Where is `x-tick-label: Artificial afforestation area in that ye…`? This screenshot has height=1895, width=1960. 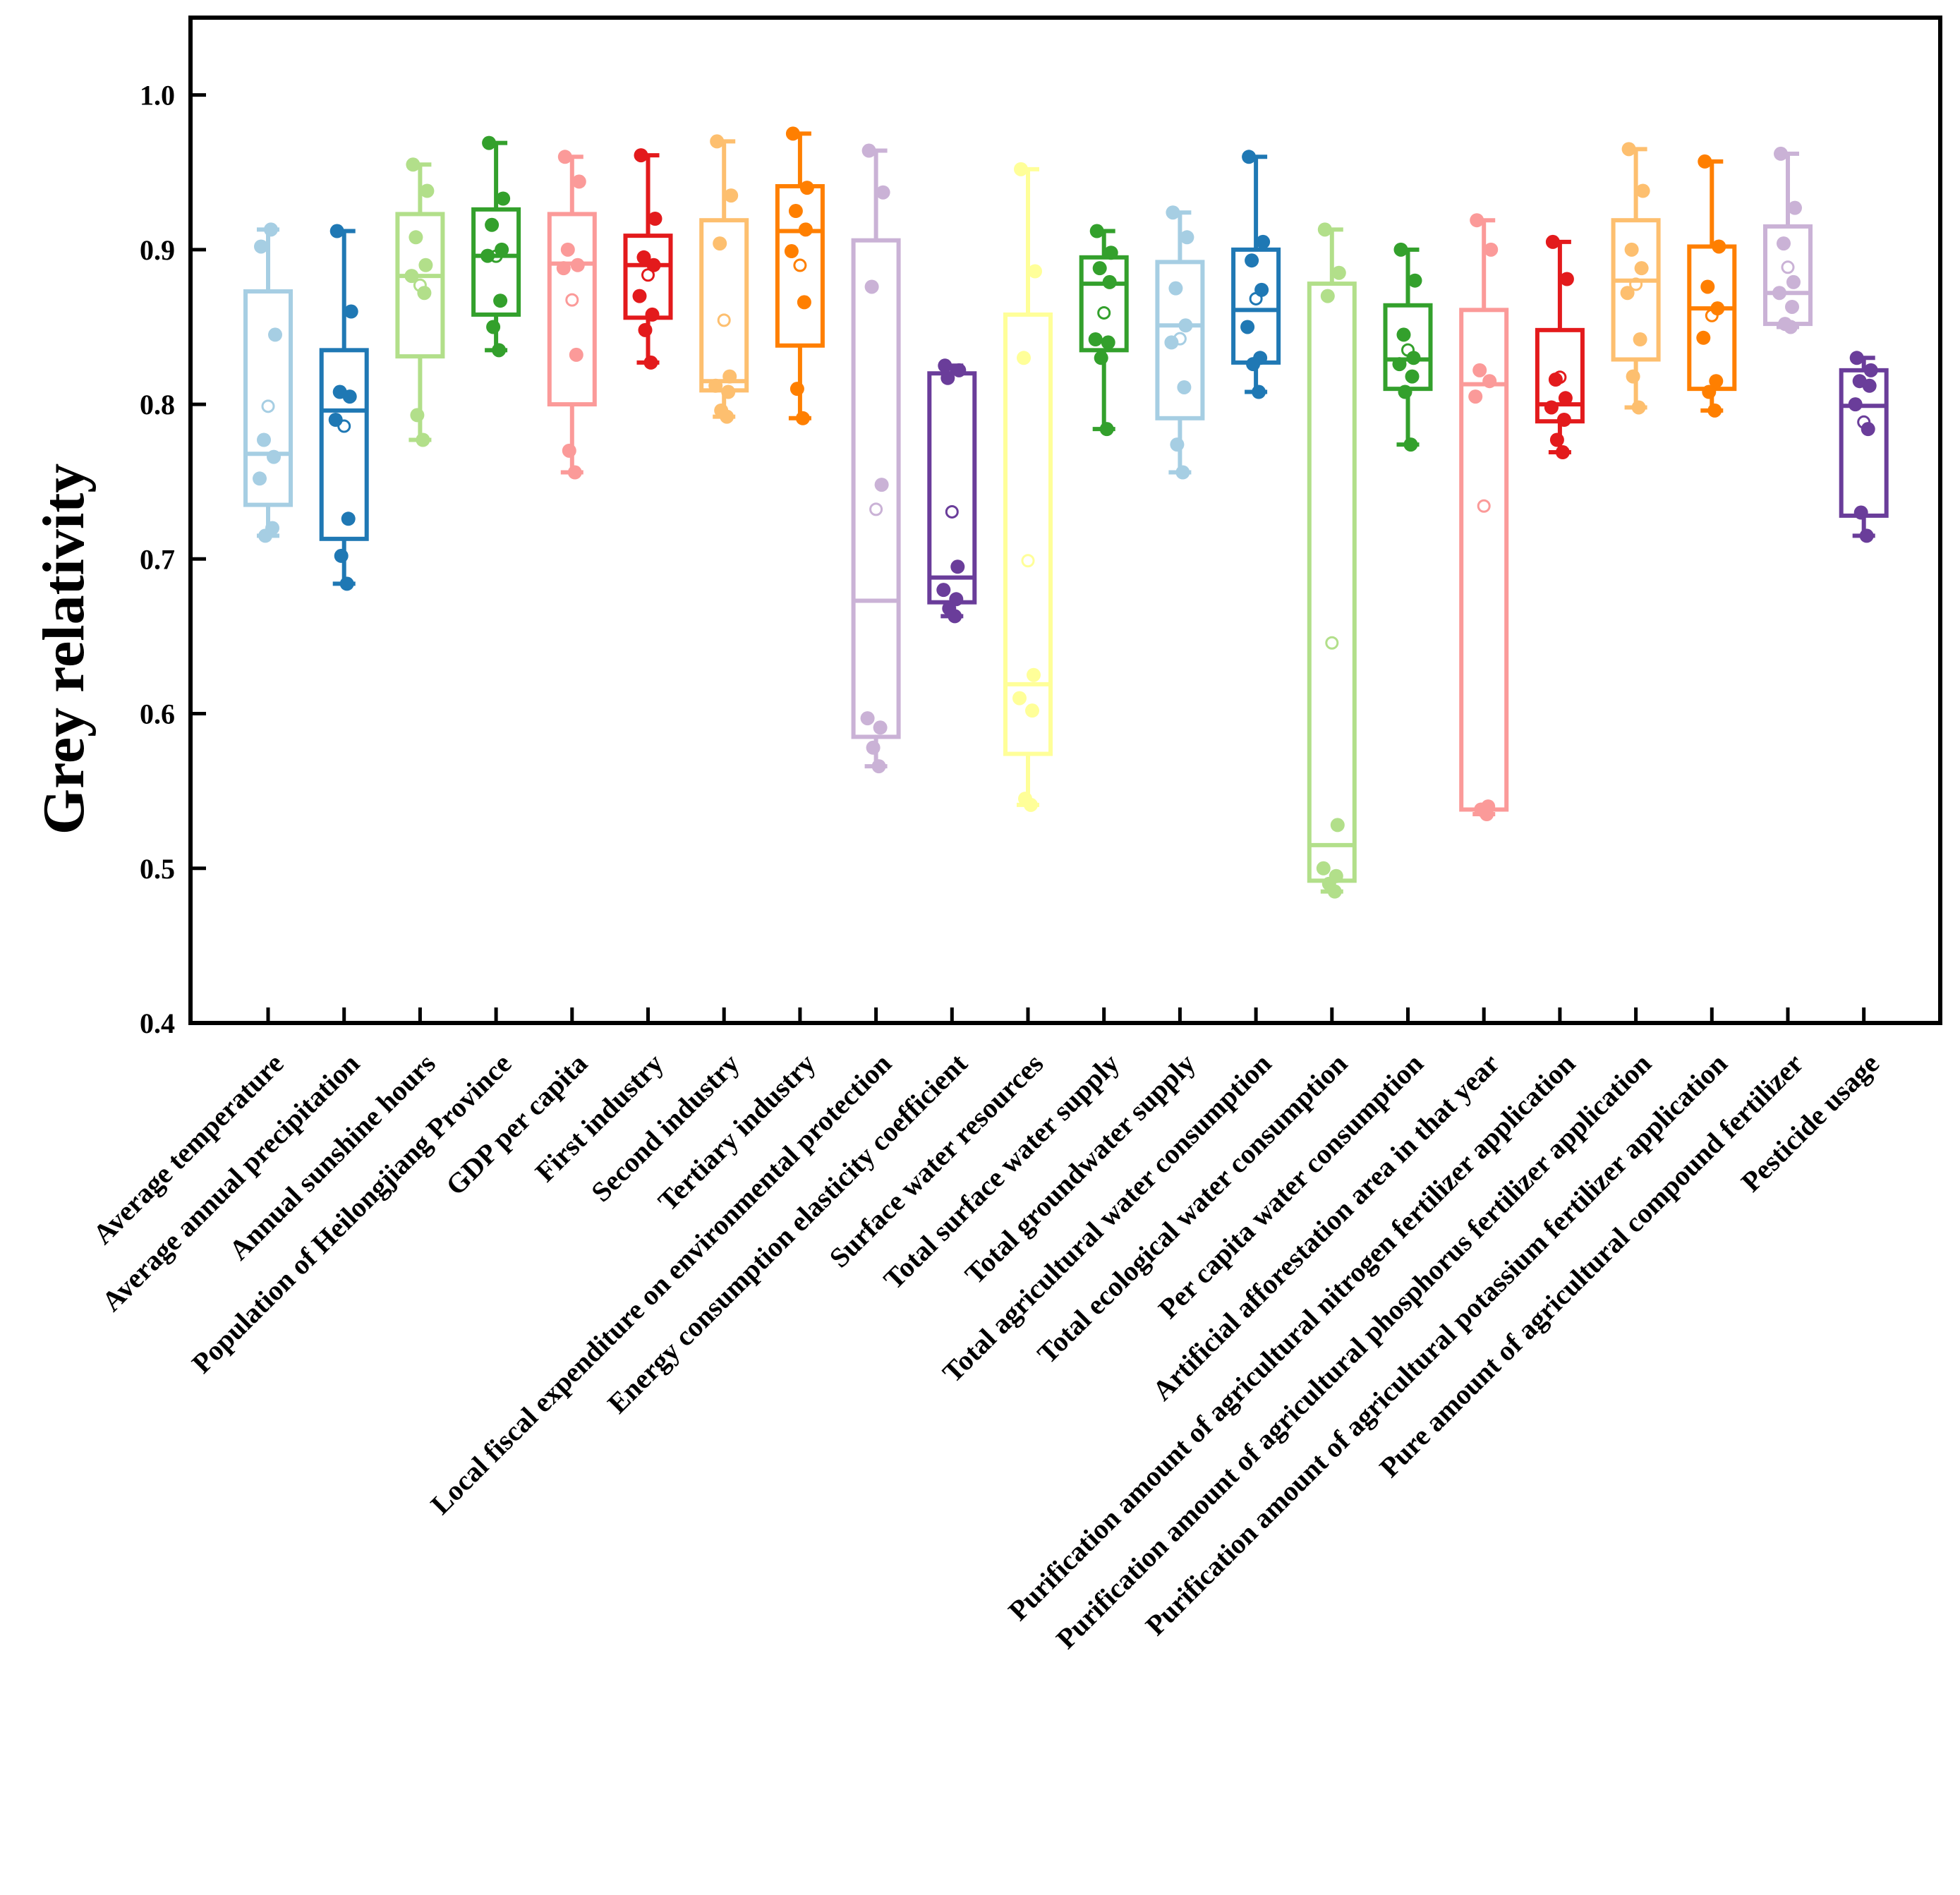 x-tick-label: Artificial afforestation area in that ye… is located at coordinates (1325, 1228).